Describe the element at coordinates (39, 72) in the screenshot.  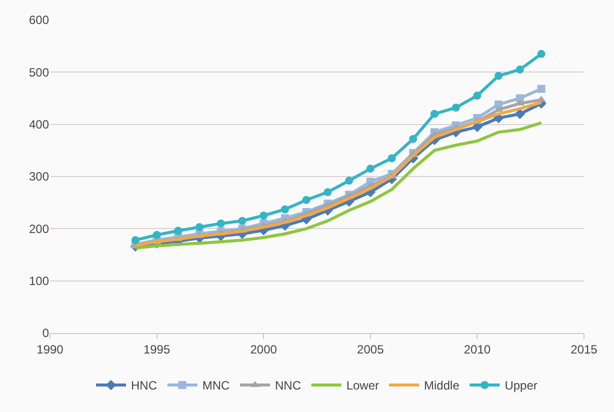
I see `y-tick-label: 500` at that location.